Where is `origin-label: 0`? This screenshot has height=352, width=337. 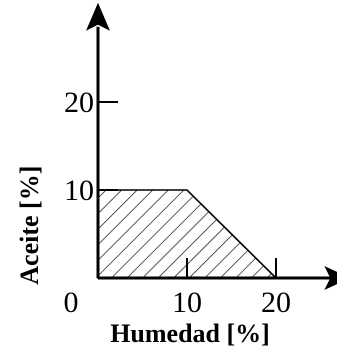
origin-label: 0 is located at coordinates (71, 302).